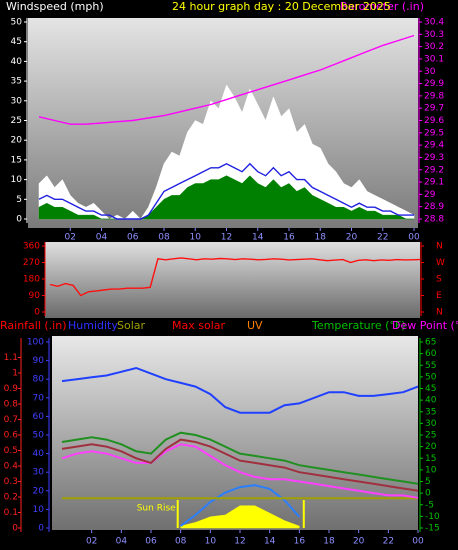  Describe the element at coordinates (352, 238) in the screenshot. I see `x-tick-label: 20` at that location.